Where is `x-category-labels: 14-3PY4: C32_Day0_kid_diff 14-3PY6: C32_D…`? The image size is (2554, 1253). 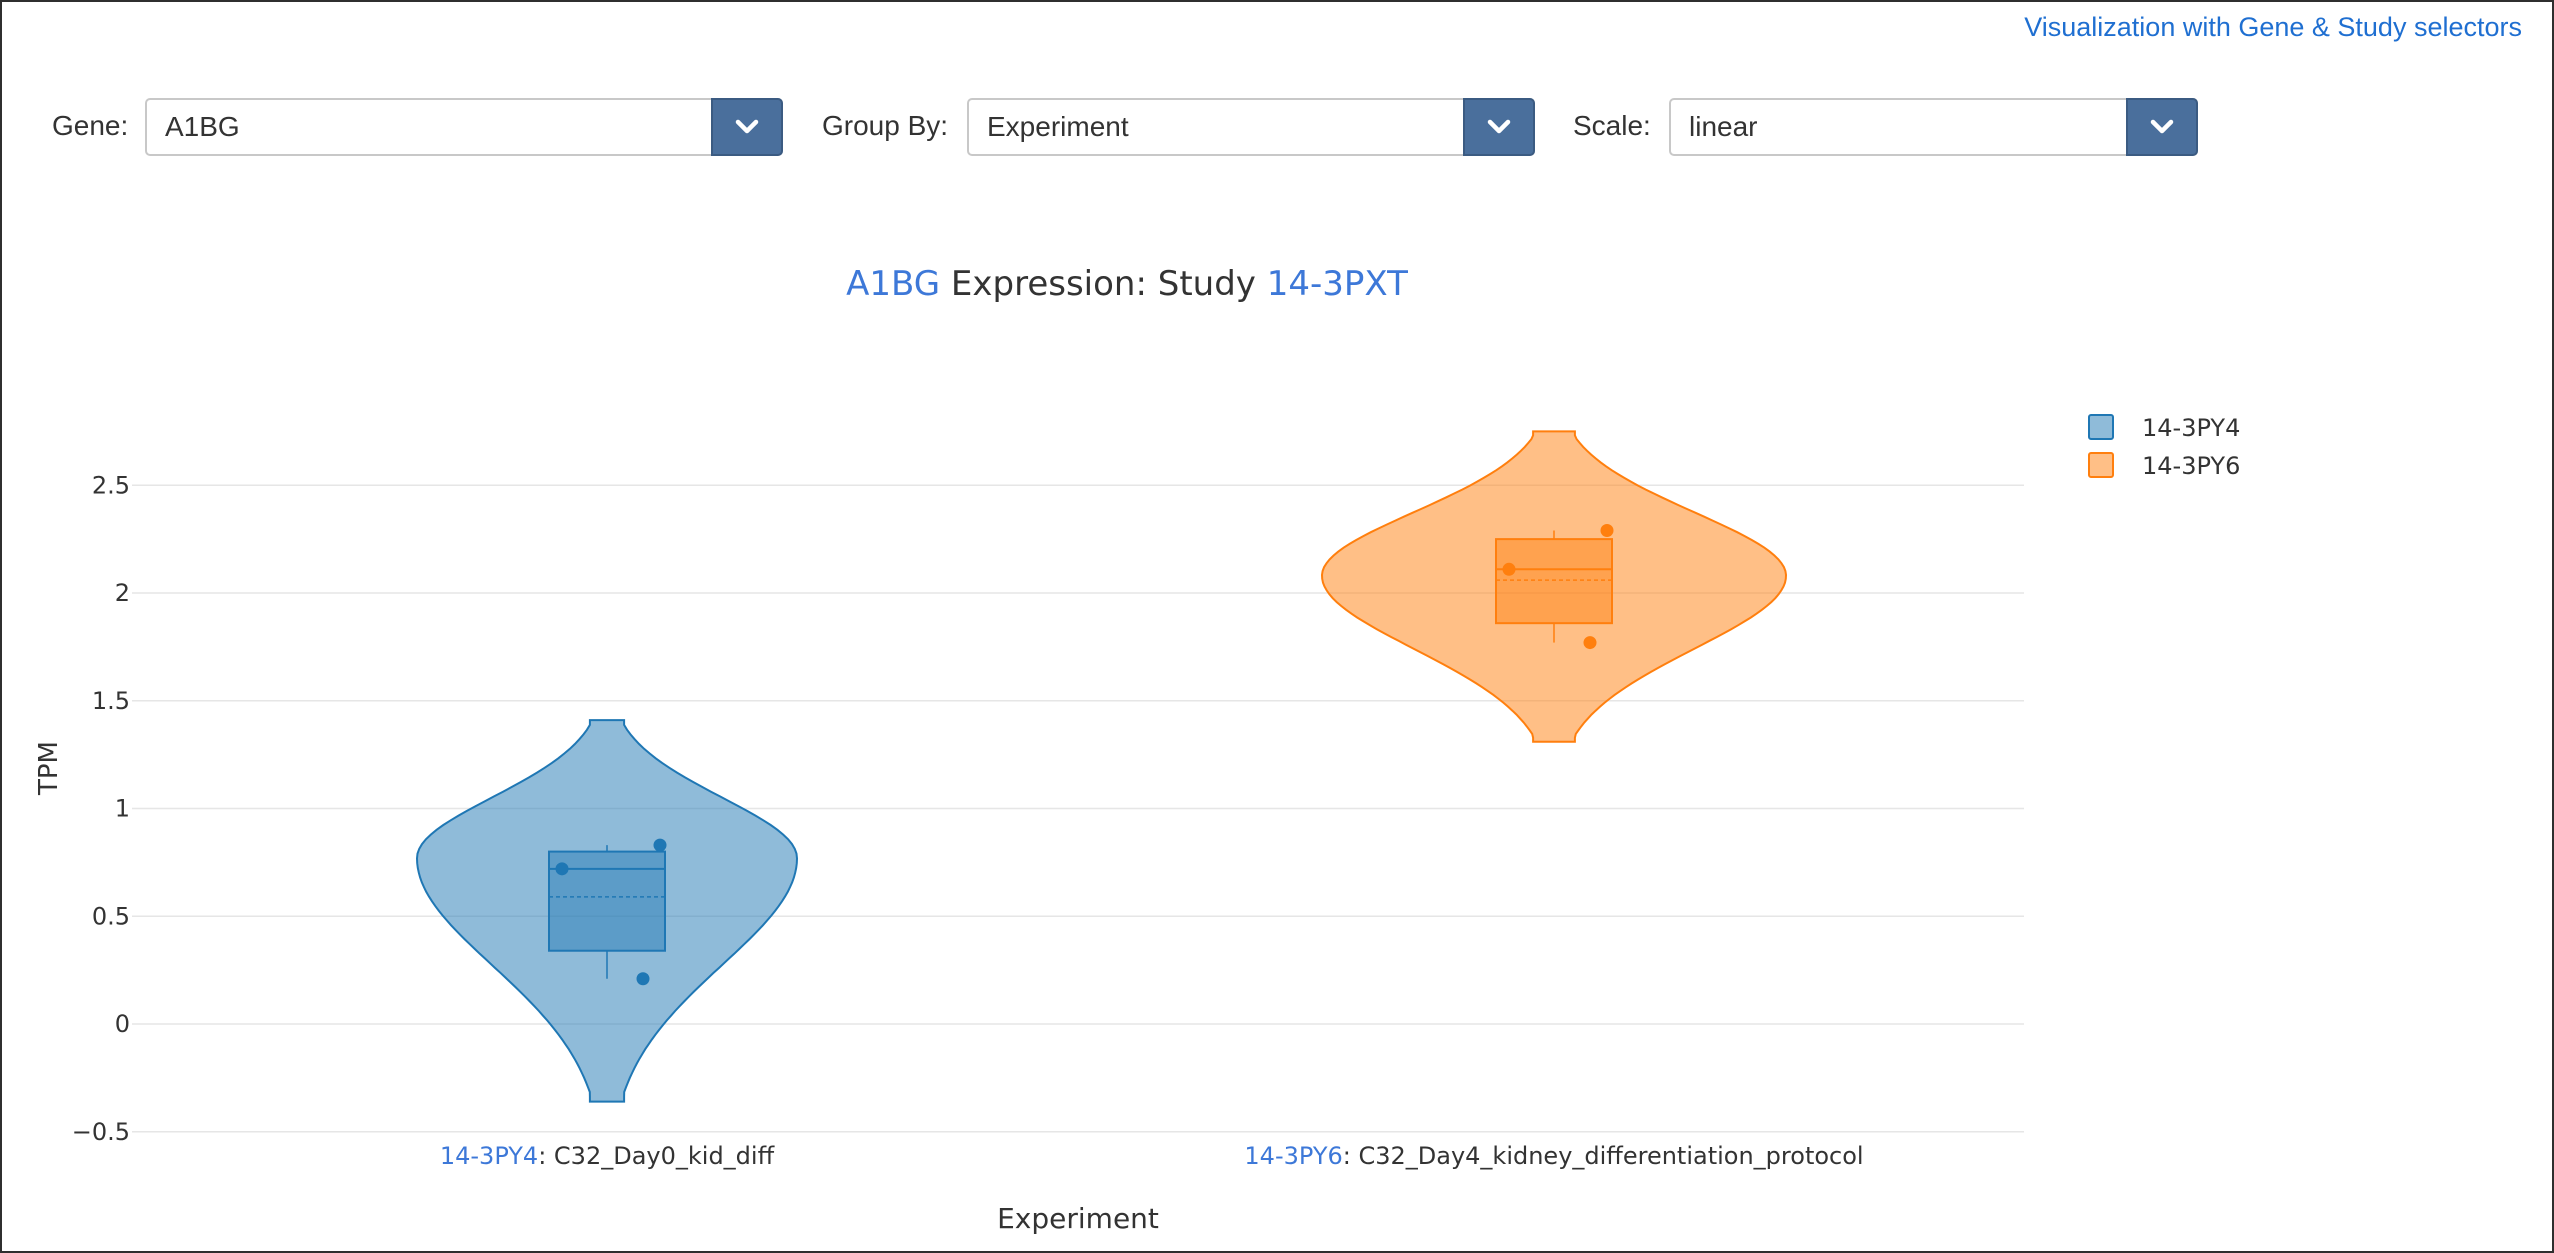
x-category-labels: 14-3PY4: C32_Day0_kid_diff 14-3PY6: C32_D… is located at coordinates (1152, 1156).